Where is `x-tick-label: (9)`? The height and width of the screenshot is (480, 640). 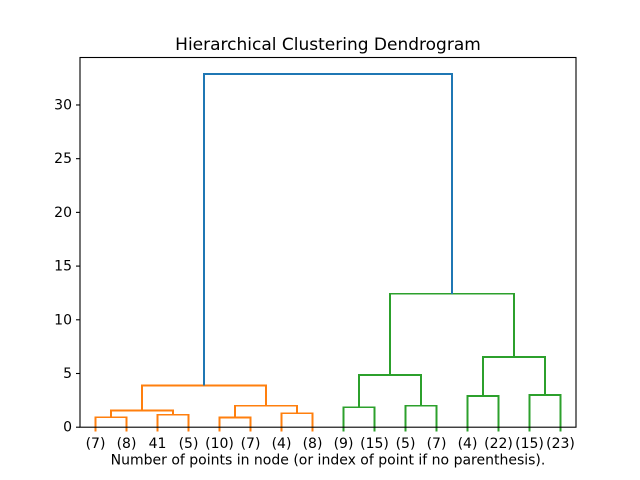
x-tick-label: (9) is located at coordinates (344, 444).